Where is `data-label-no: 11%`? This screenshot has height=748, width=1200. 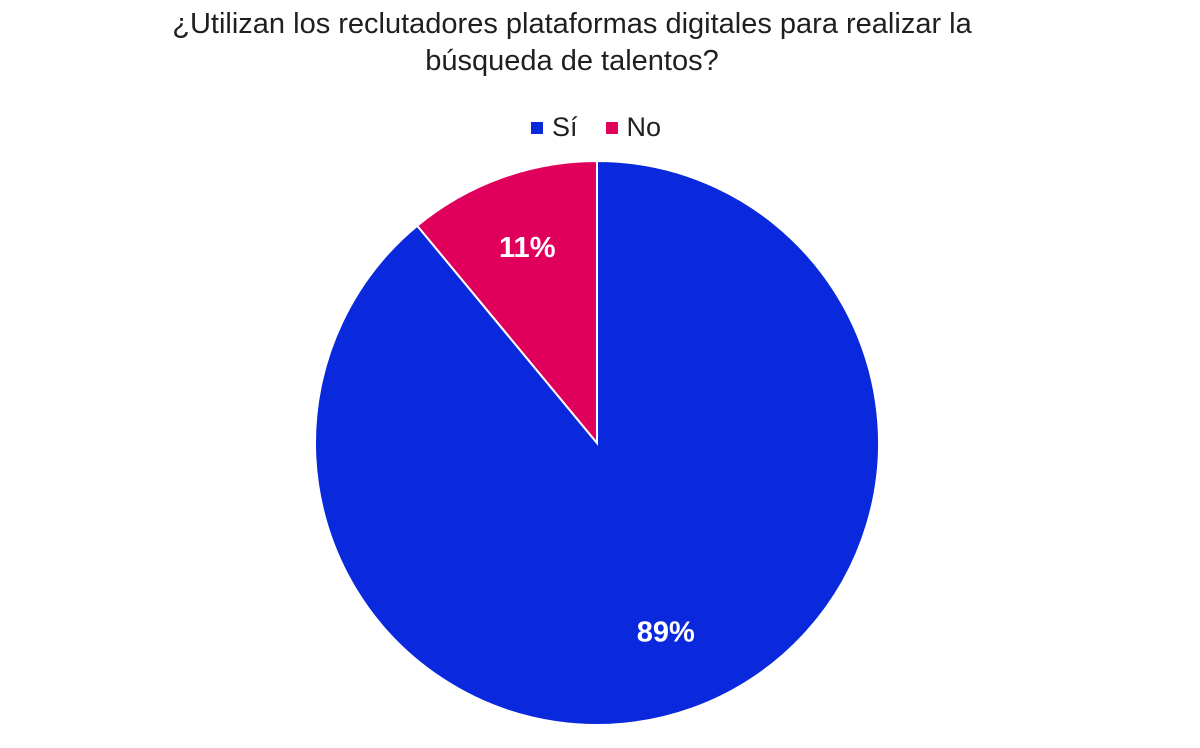
data-label-no: 11% is located at coordinates (527, 248).